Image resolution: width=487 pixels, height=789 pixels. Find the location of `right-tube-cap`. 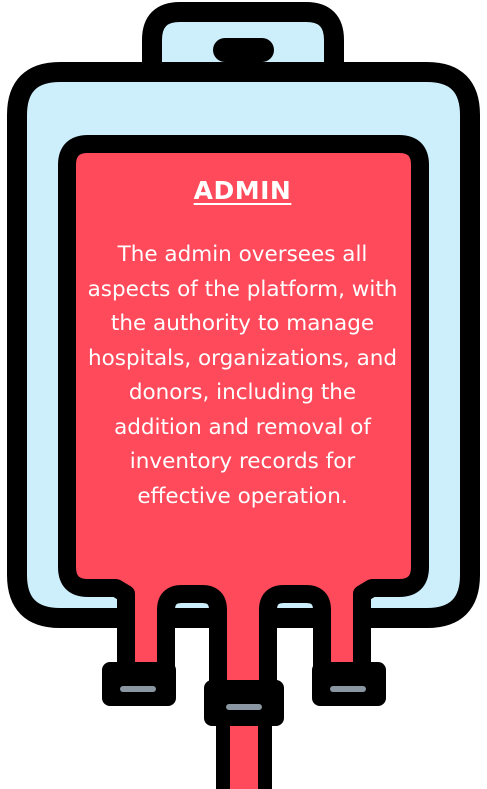

right-tube-cap is located at coordinates (349, 684).